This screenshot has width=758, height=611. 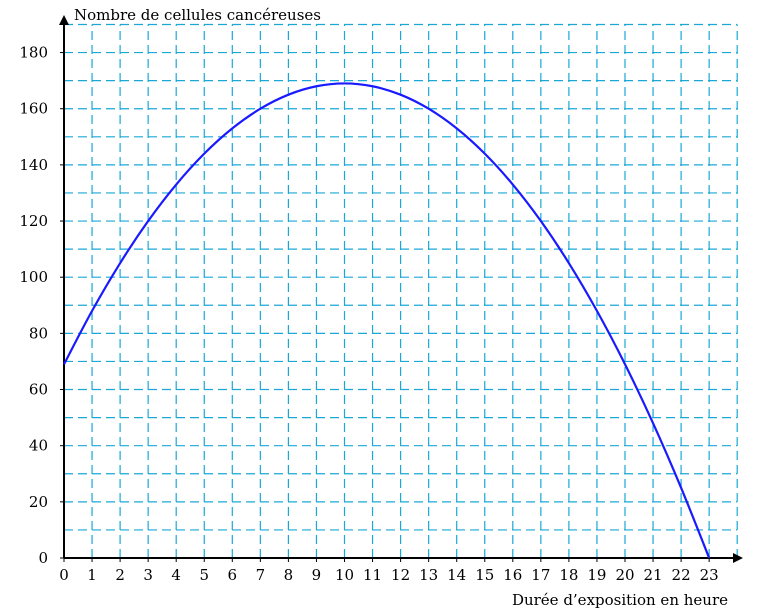 What do you see at coordinates (389, 571) in the screenshot?
I see `x-tick-labels: 0 1 2 3 4 5 6 7 8 9 10 11 12 13 14 15 16 17 18 19 20 21 22 23` at bounding box center [389, 571].